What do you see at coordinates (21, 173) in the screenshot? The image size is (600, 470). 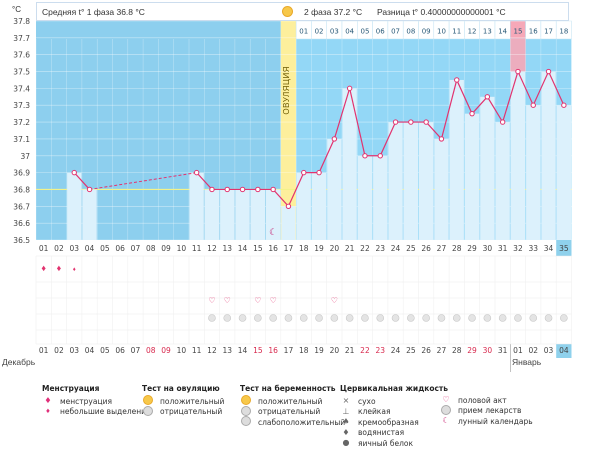 I see `y-tick-label: 36.9` at bounding box center [21, 173].